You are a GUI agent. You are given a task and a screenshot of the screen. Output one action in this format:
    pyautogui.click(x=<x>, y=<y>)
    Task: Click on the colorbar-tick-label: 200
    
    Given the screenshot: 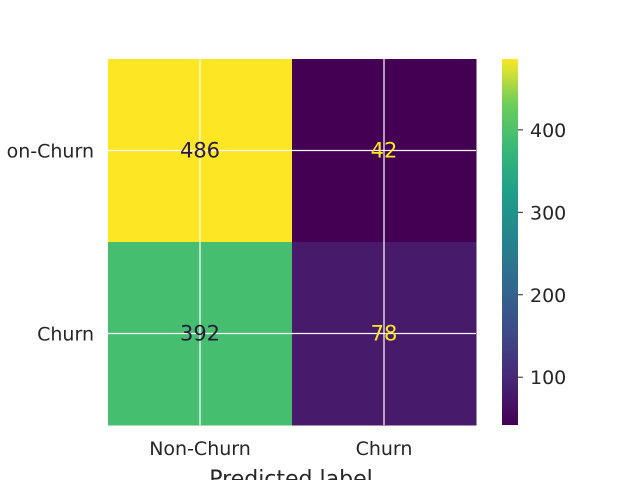 What is the action you would take?
    pyautogui.click(x=548, y=296)
    